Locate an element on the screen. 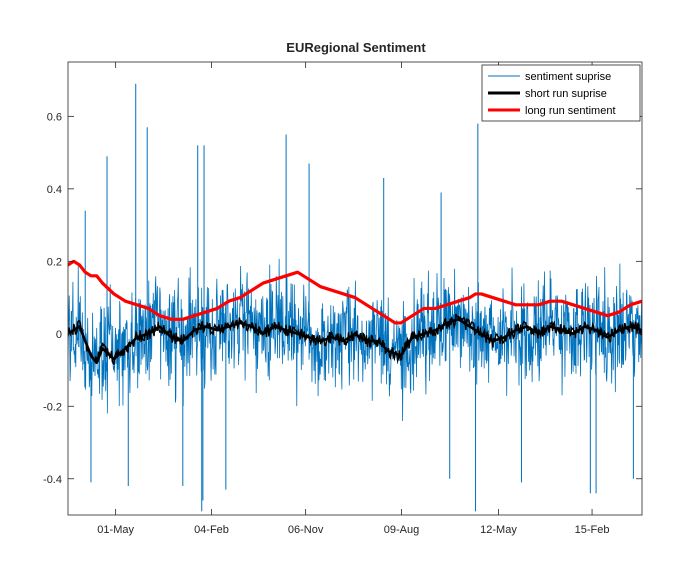  series-long-run-sentiment-line is located at coordinates (355, 292).